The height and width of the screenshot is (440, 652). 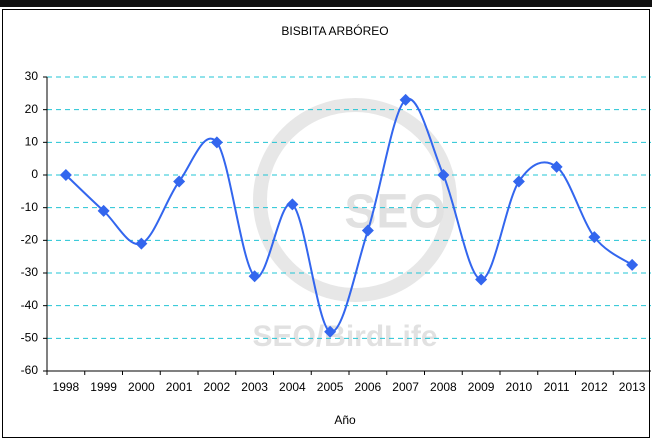 What do you see at coordinates (32, 76) in the screenshot?
I see `y-tick-label: 30` at bounding box center [32, 76].